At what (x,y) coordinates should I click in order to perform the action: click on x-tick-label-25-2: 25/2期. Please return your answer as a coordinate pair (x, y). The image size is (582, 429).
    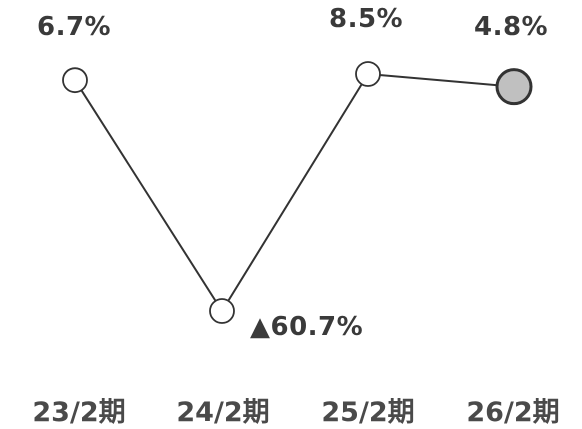
    Looking at the image, I should click on (368, 412).